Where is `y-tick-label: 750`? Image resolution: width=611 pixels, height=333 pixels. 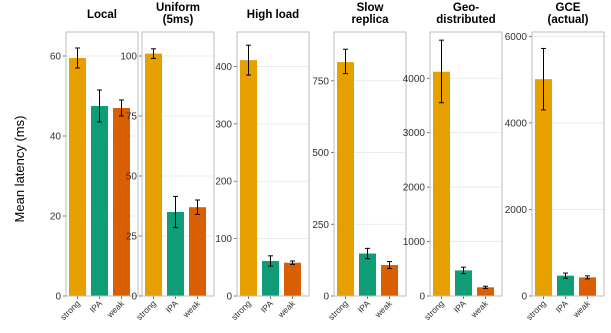
y-tick-label: 750 is located at coordinates (320, 81).